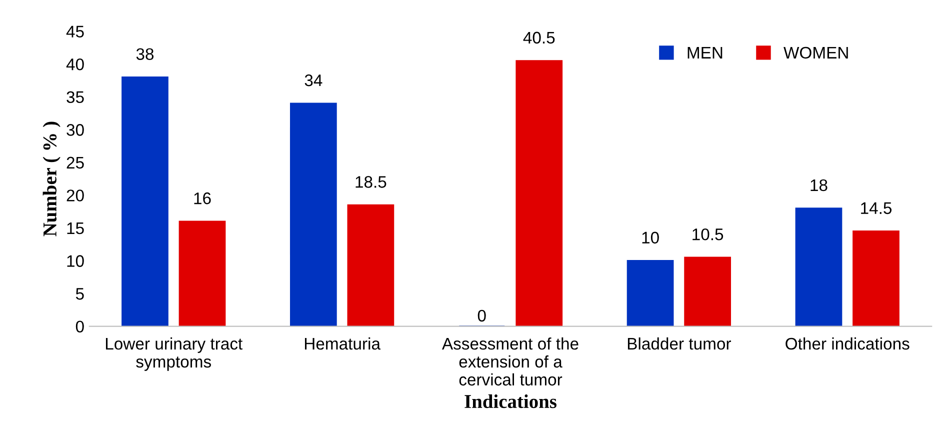 This screenshot has width=941, height=447. I want to click on y-tick-label: 10, so click(75, 261).